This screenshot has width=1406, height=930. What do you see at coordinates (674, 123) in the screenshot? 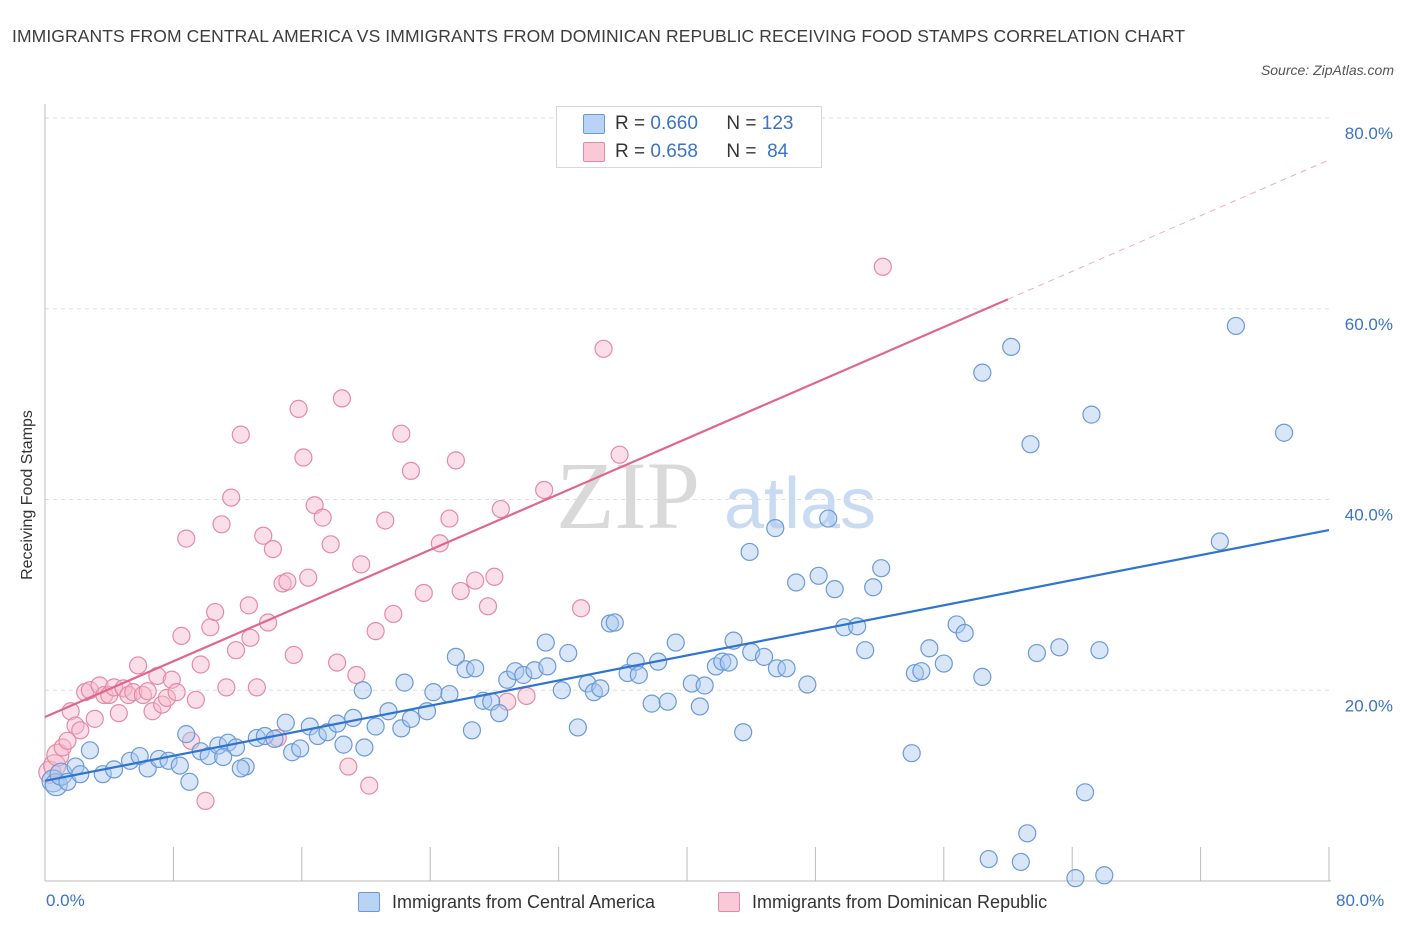
I see `legend-r-value: 0.660` at bounding box center [674, 123].